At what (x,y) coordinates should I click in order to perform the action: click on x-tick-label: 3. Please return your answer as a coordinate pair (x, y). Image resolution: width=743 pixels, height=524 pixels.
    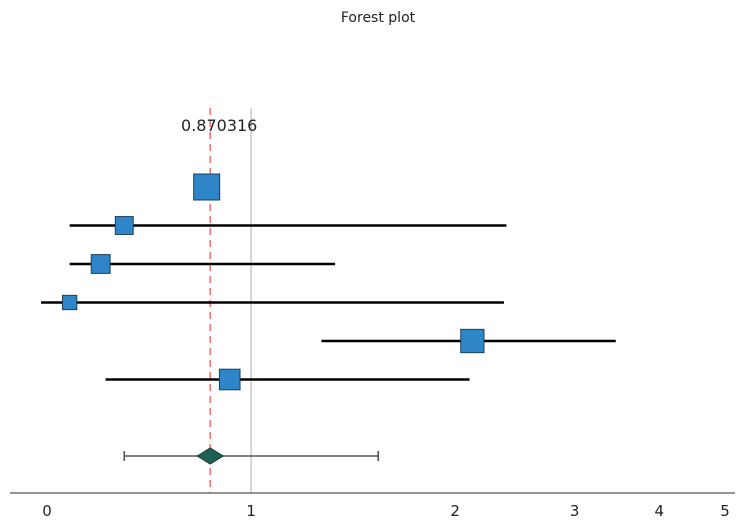
    Looking at the image, I should click on (575, 511).